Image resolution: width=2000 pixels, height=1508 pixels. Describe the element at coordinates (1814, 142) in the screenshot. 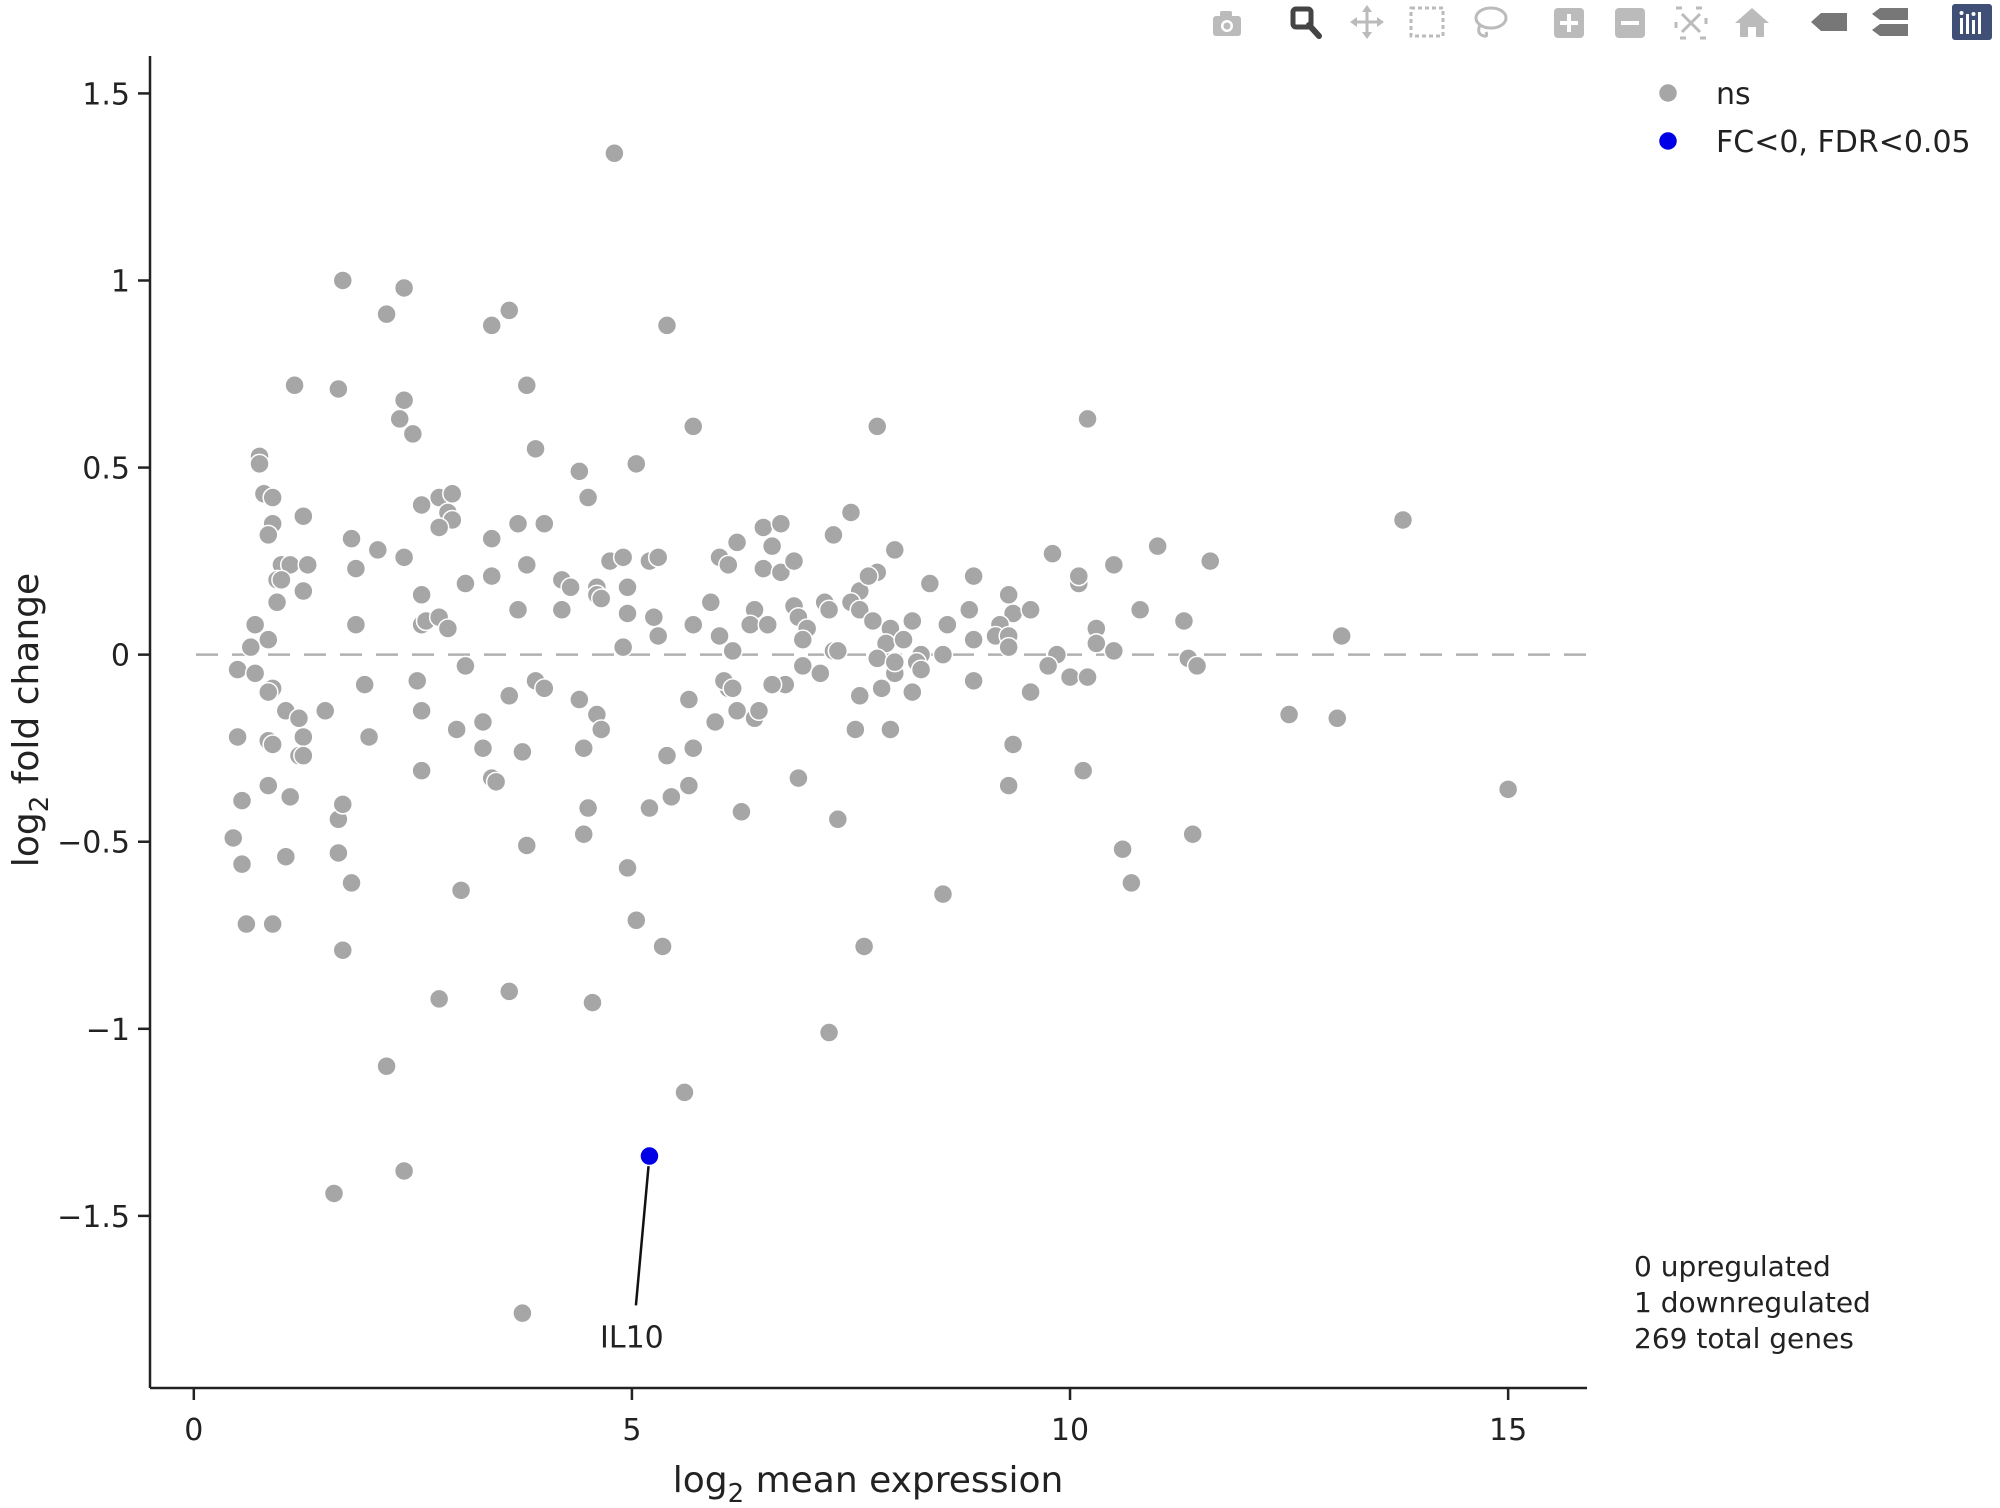

I see `legend-item: FC<0, FDR<0.05` at that location.